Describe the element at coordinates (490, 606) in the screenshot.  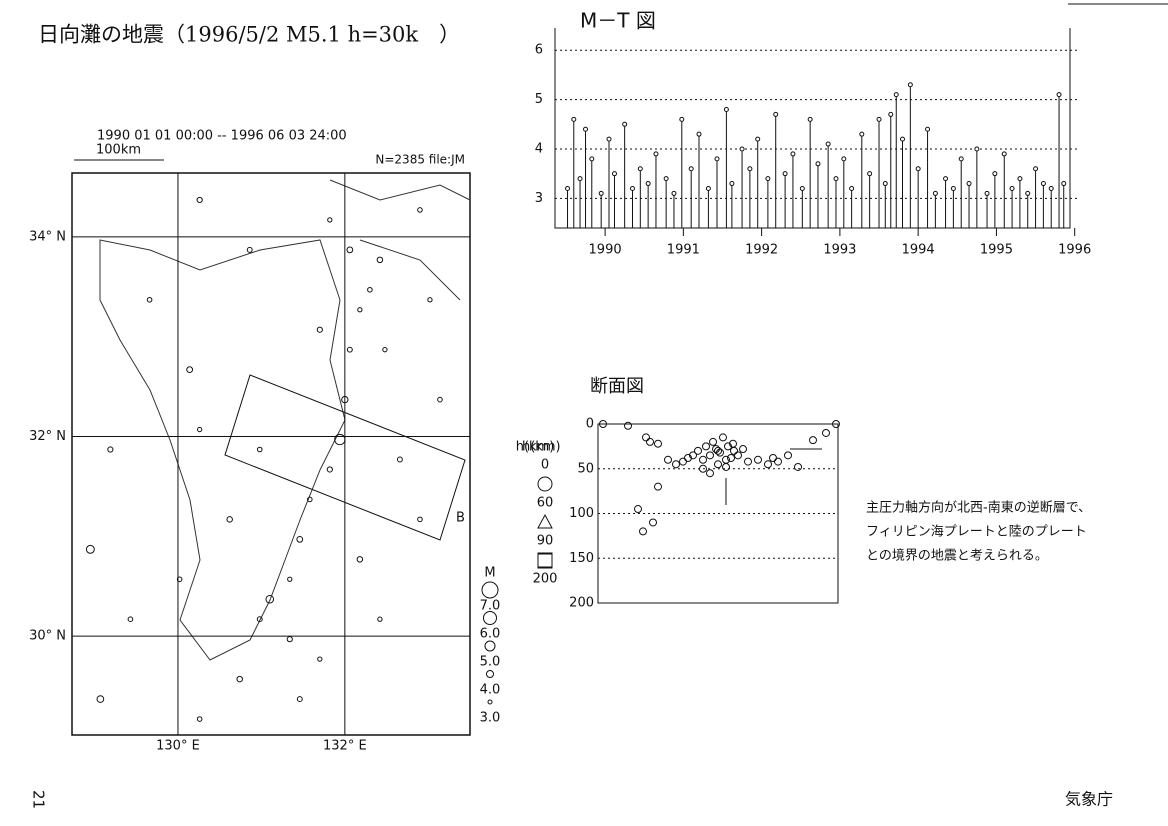
I see `mag-label: 7.0` at that location.